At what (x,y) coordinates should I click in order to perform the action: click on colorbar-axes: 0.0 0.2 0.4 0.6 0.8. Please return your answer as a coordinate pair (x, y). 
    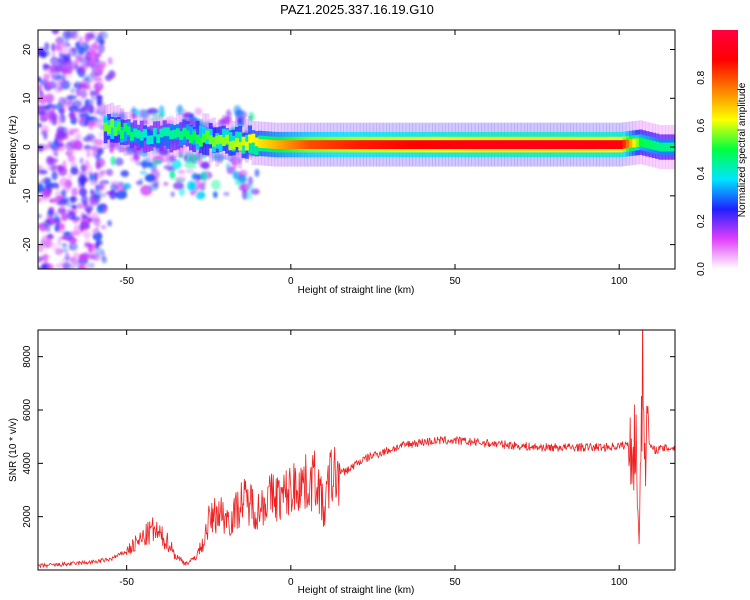
    Looking at the image, I should click on (701, 173).